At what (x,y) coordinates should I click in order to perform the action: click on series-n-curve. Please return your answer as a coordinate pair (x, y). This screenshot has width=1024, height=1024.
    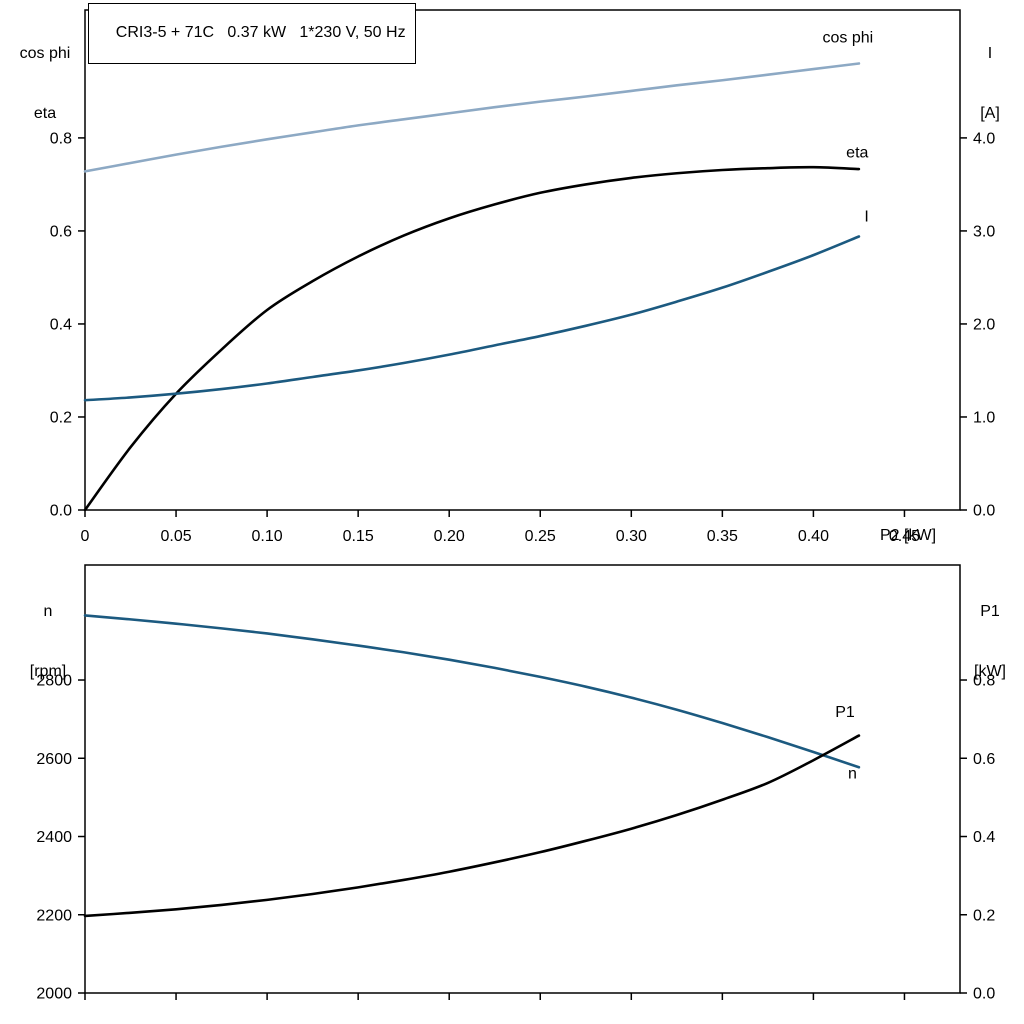
    Looking at the image, I should click on (472, 691).